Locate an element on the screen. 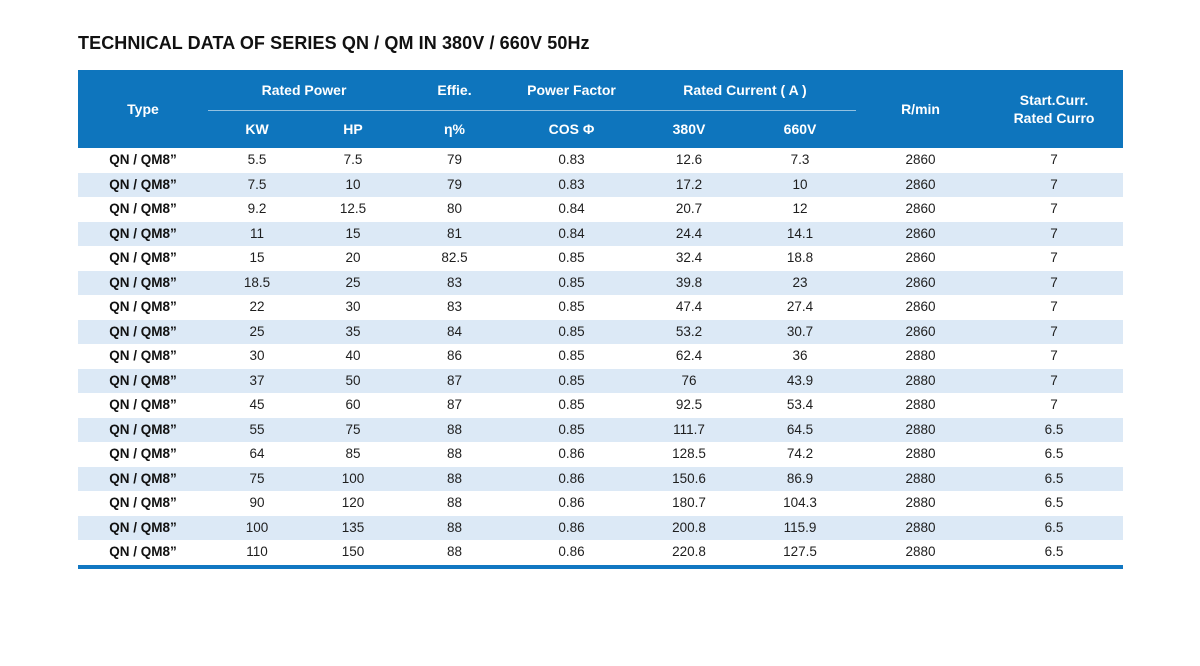 This screenshot has height=666, width=1200. table-cell: 220.8 is located at coordinates (689, 551).